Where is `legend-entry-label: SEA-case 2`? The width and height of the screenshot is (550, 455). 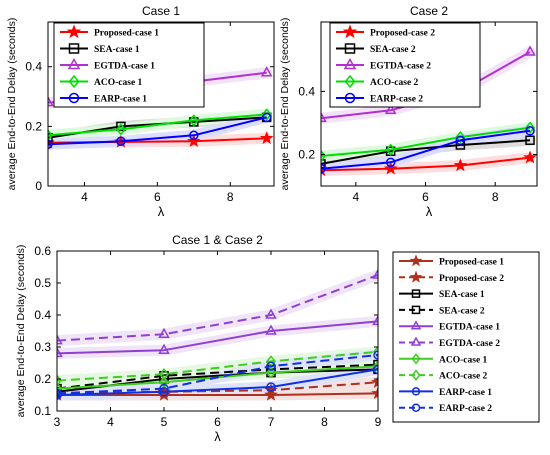 legend-entry-label: SEA-case 2 is located at coordinates (462, 311).